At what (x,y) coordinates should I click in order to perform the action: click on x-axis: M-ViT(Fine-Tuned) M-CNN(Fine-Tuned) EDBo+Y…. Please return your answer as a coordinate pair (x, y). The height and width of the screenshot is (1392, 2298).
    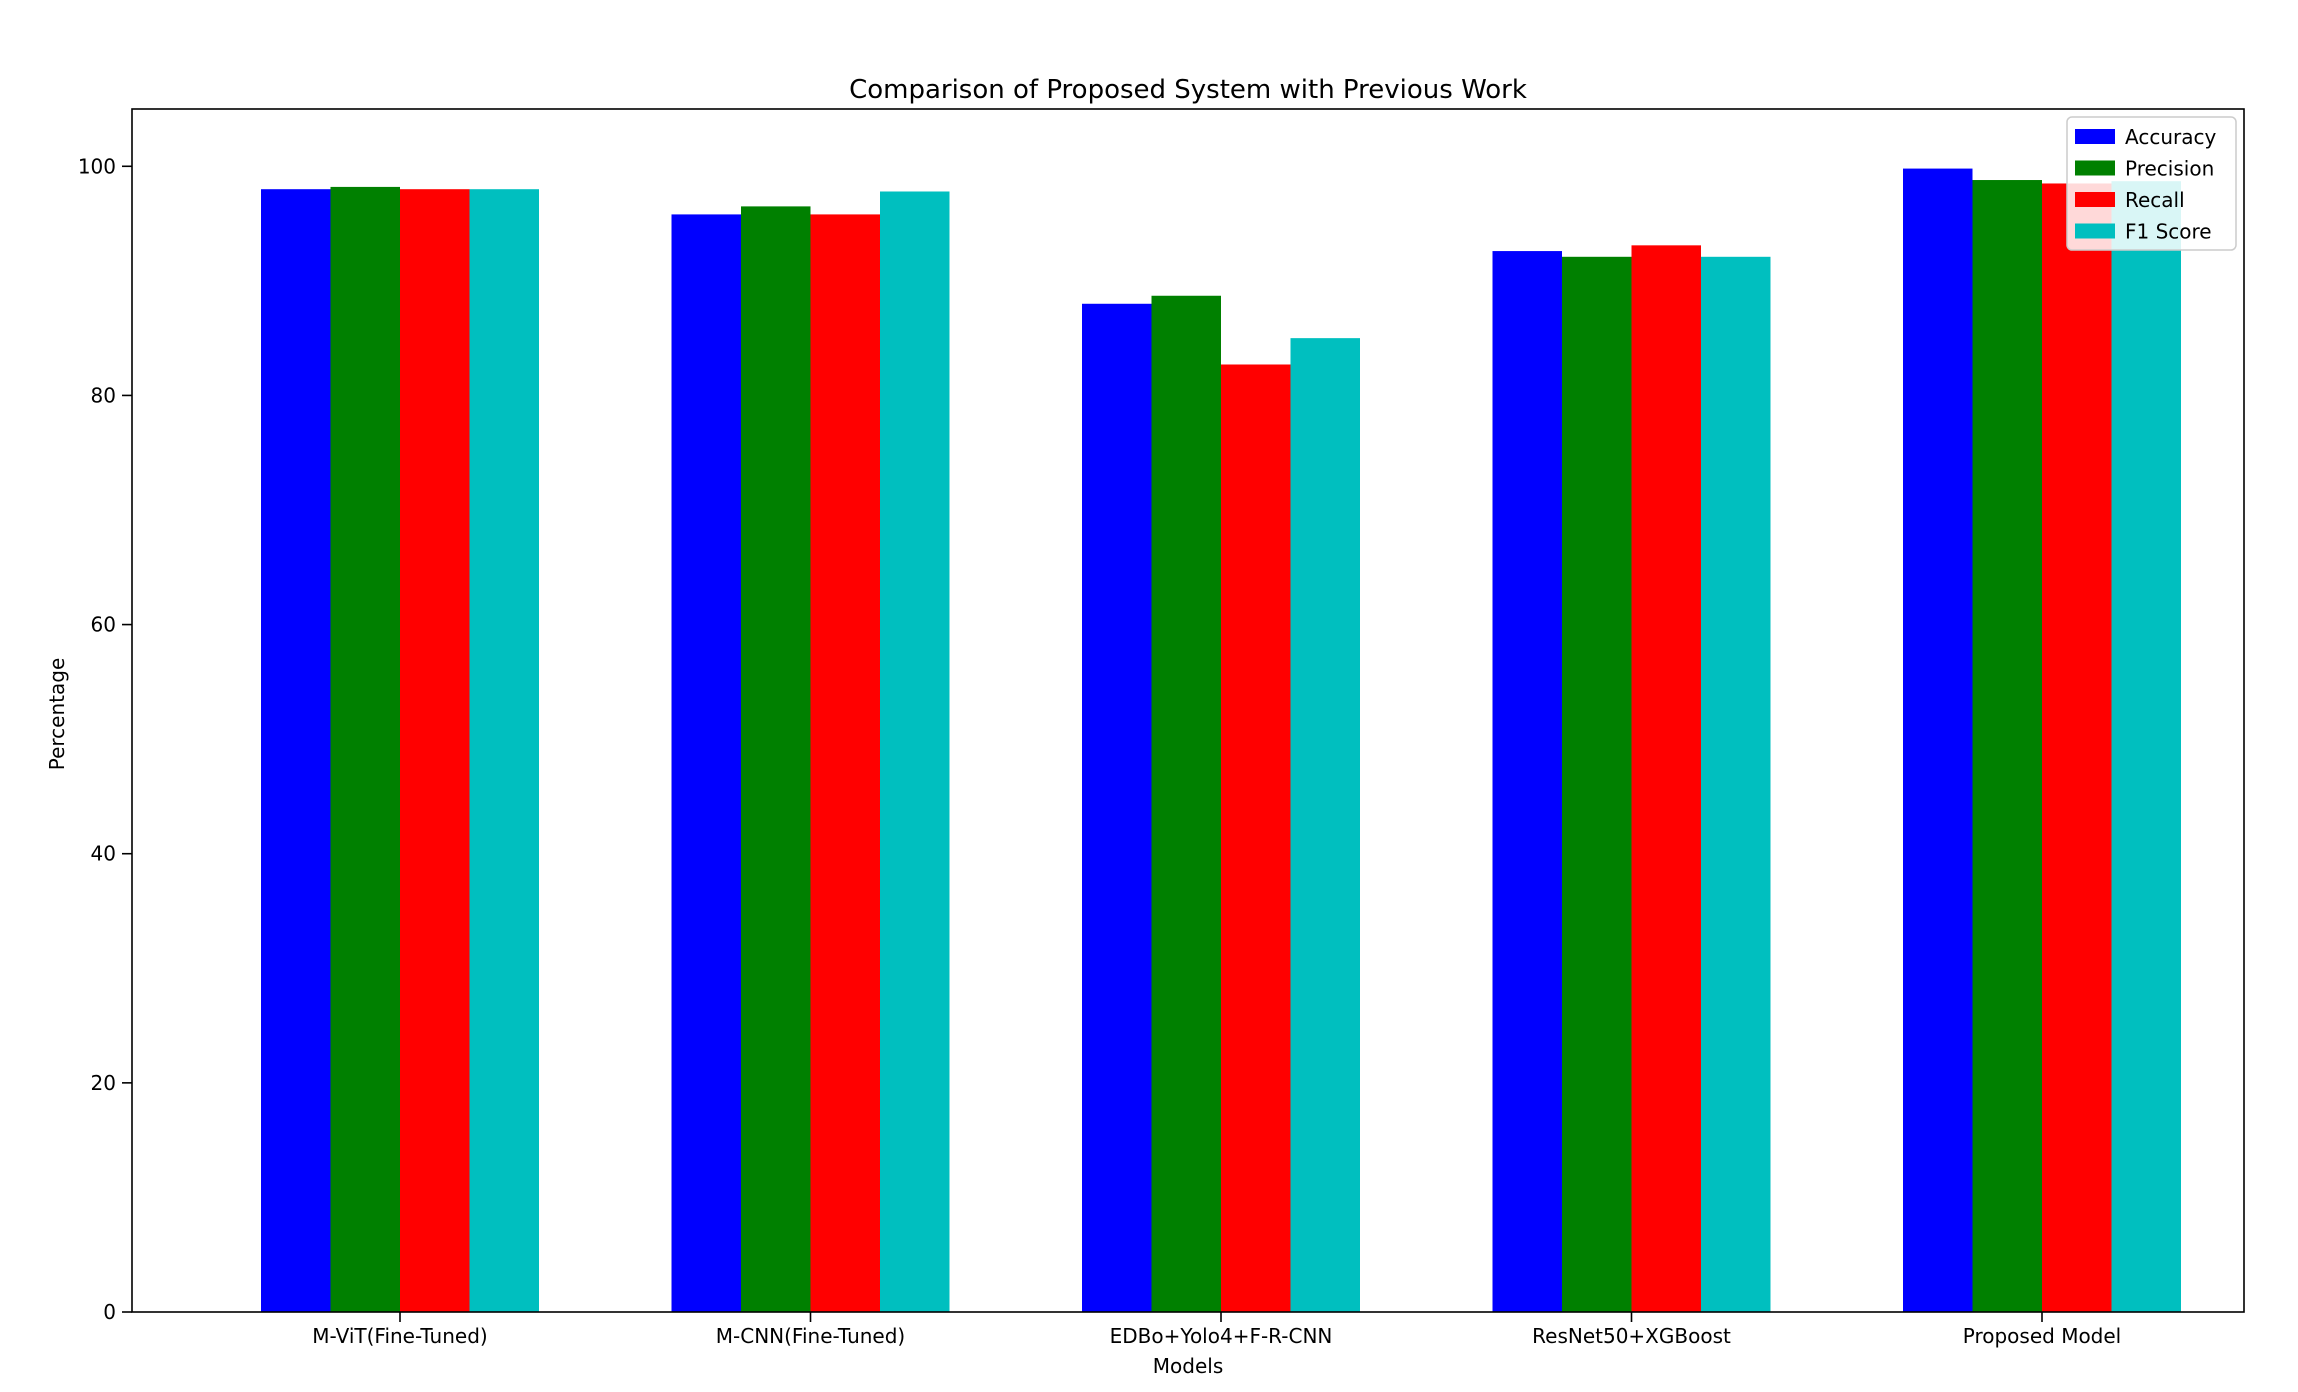
    Looking at the image, I should click on (1216, 1330).